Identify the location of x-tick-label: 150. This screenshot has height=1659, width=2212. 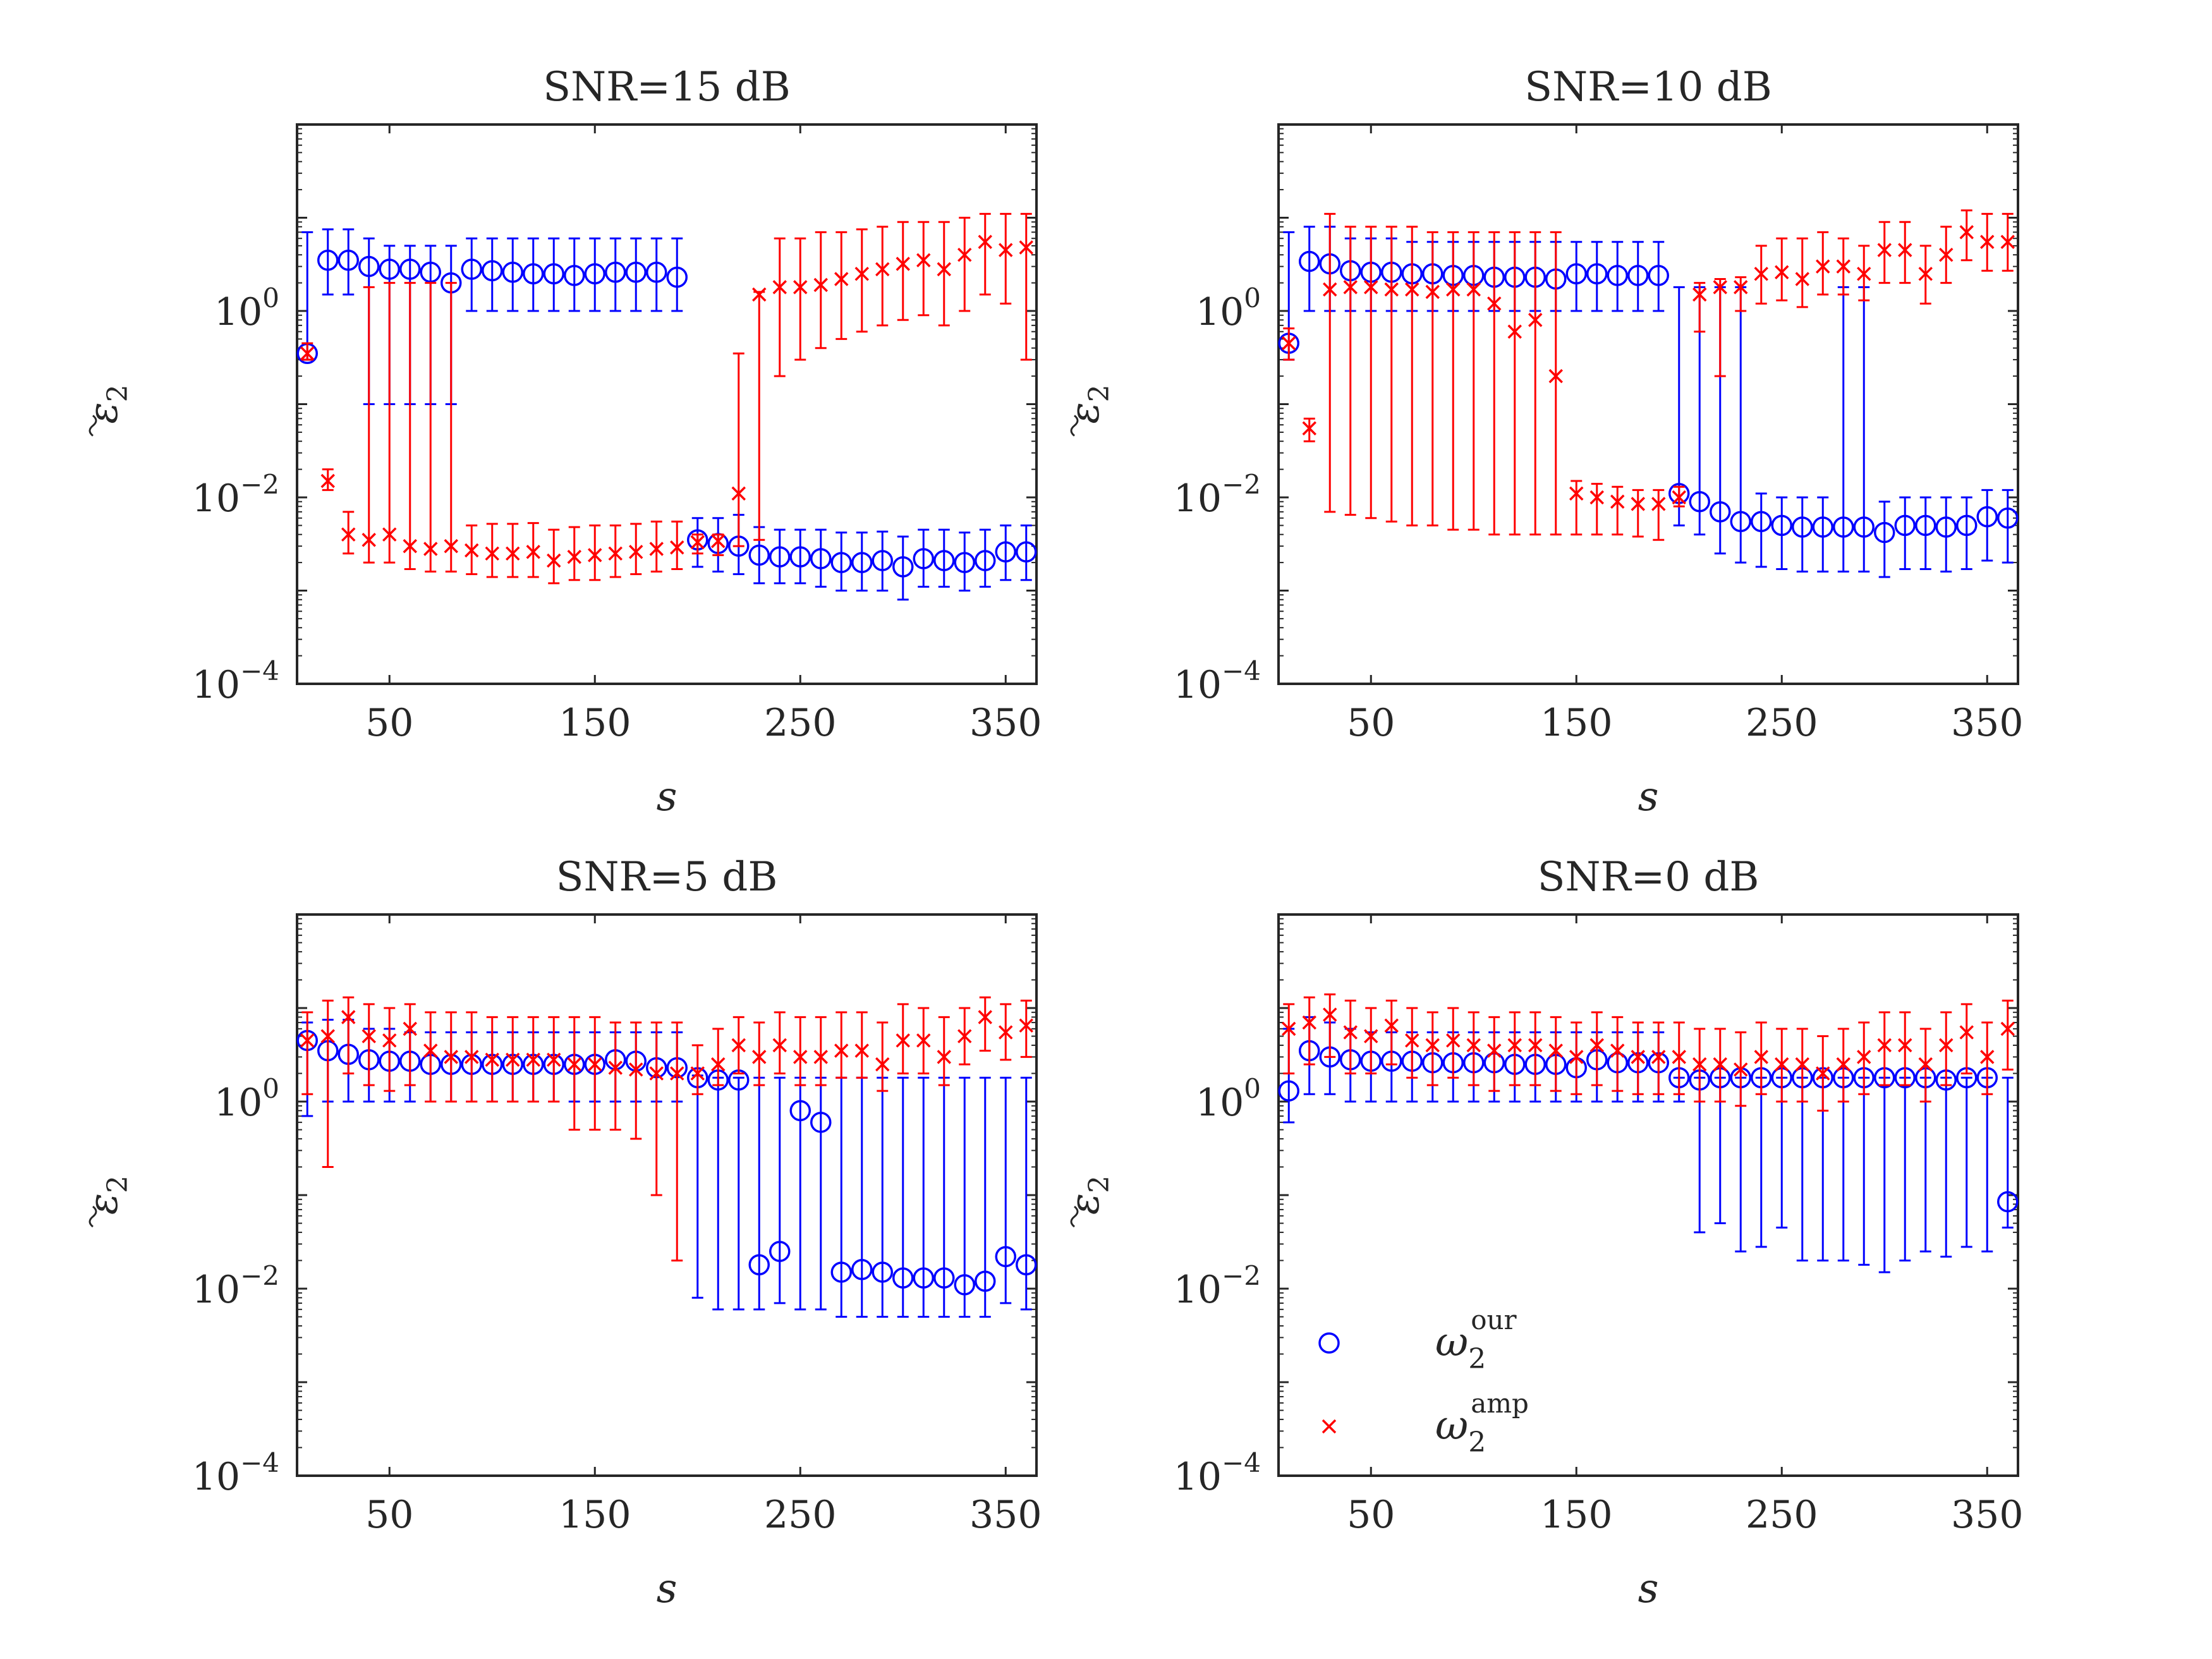
(1576, 723).